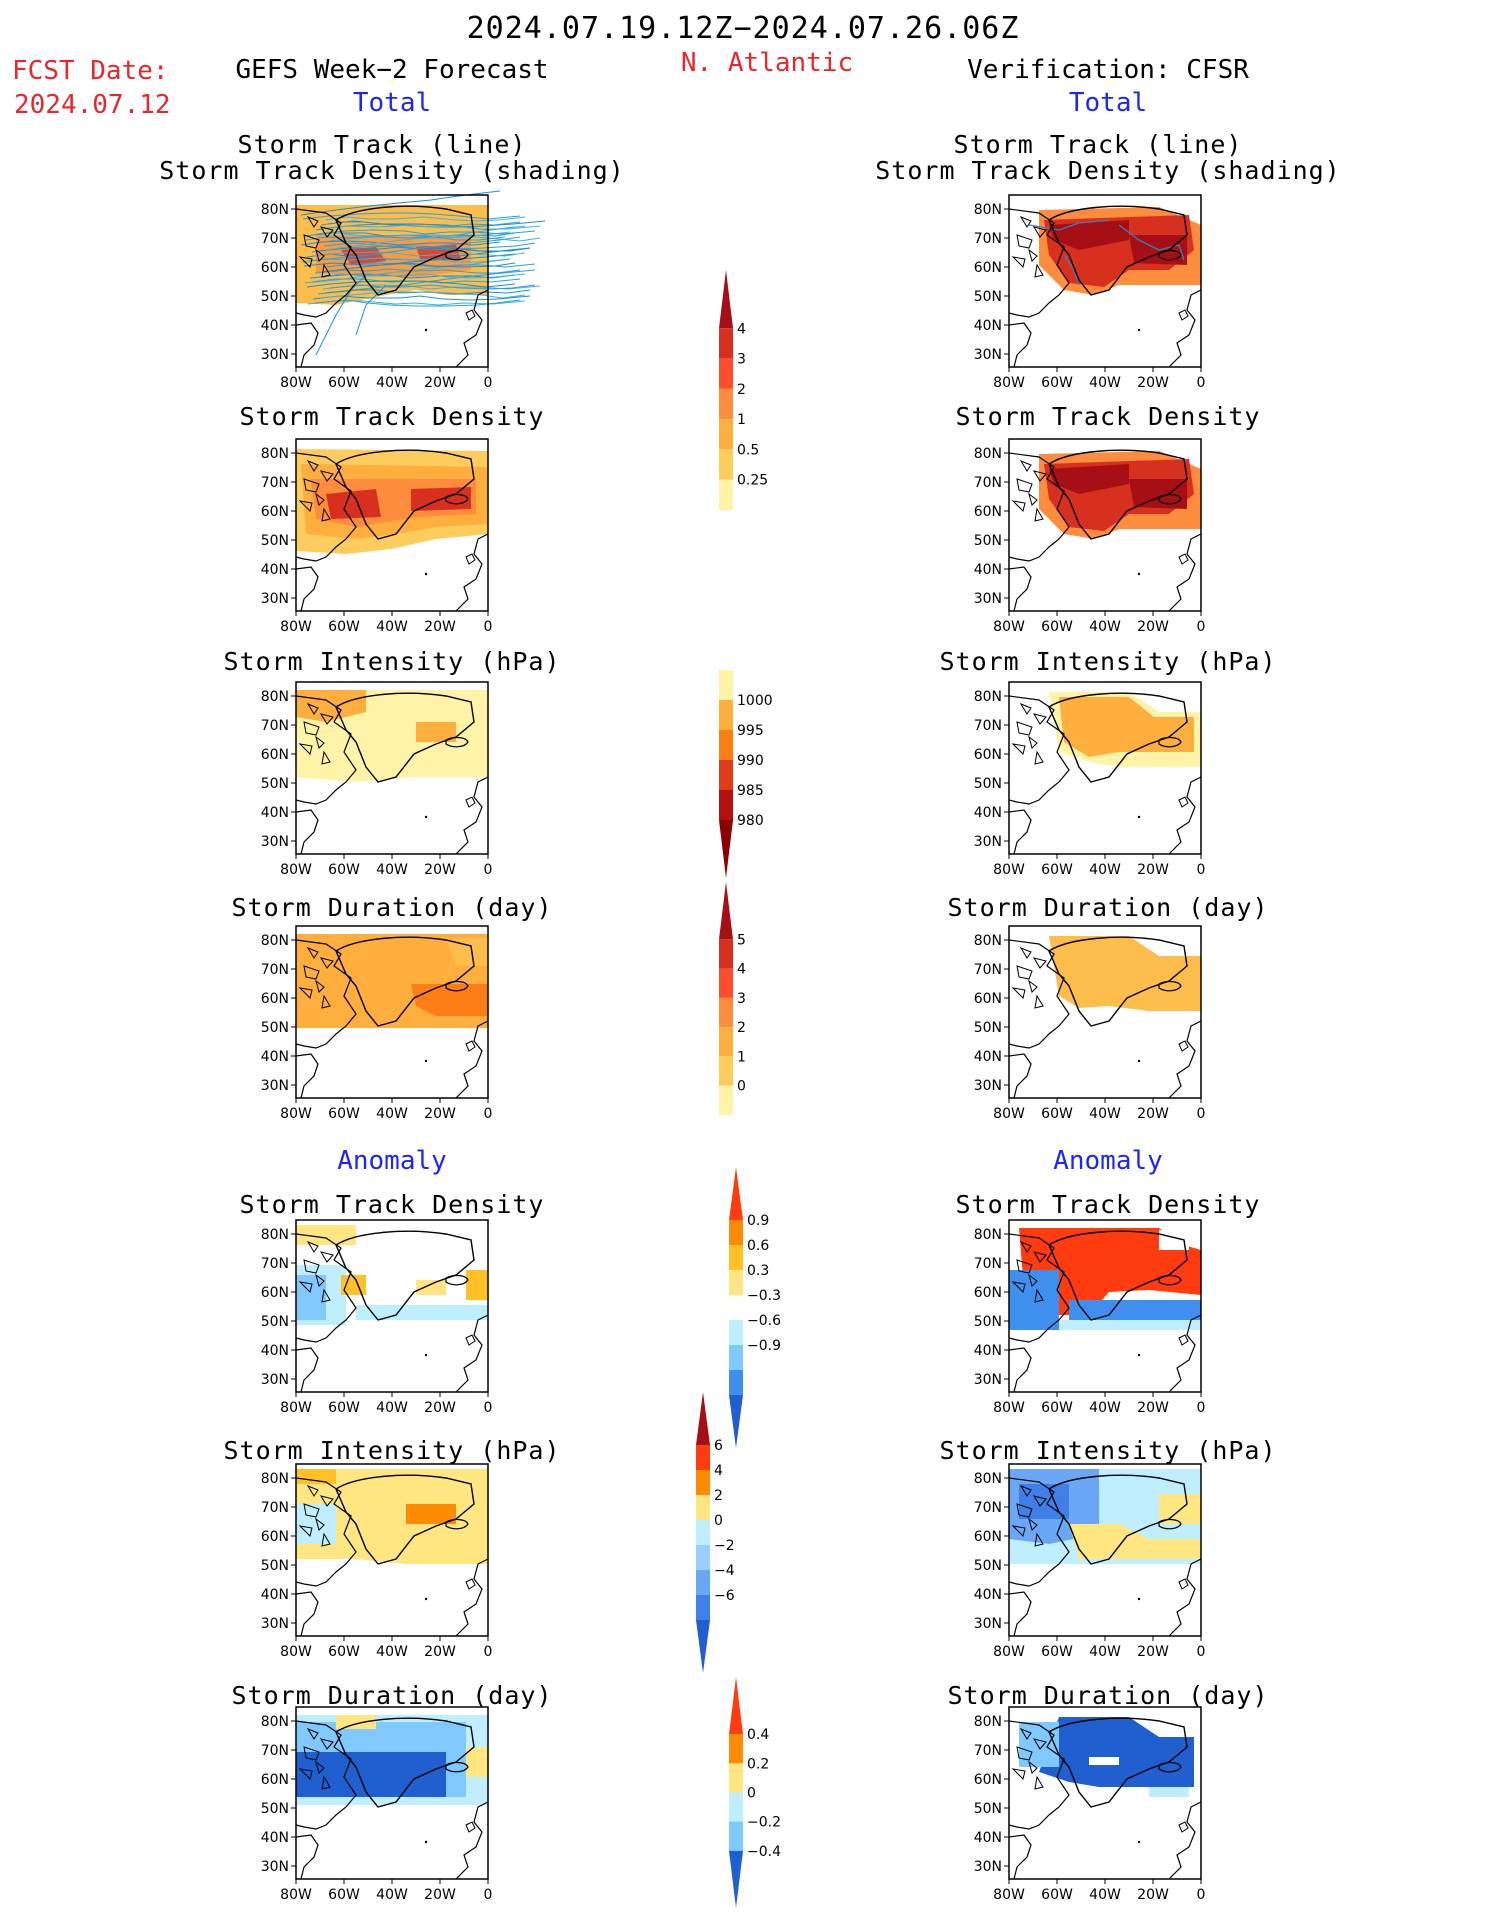  I want to click on left-map-adensity: 80N 70N 60N 50N 40N 30N 80W 60W 40W 20W 0, so click(376, 1317).